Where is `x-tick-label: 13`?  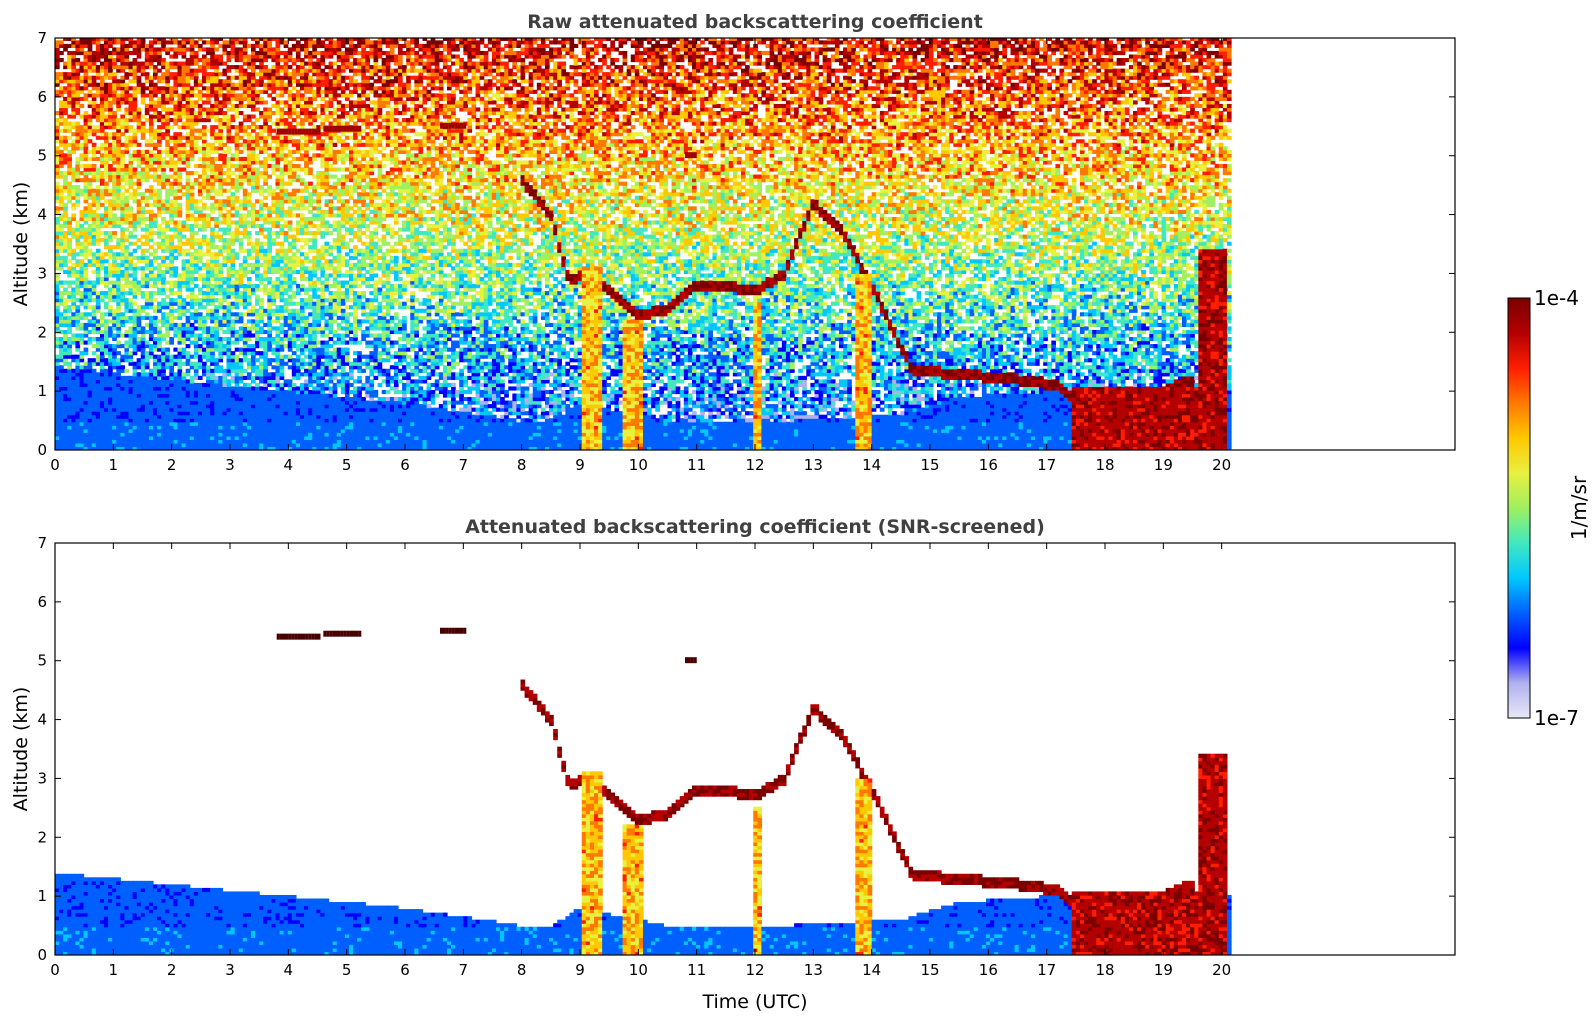 x-tick-label: 13 is located at coordinates (813, 970).